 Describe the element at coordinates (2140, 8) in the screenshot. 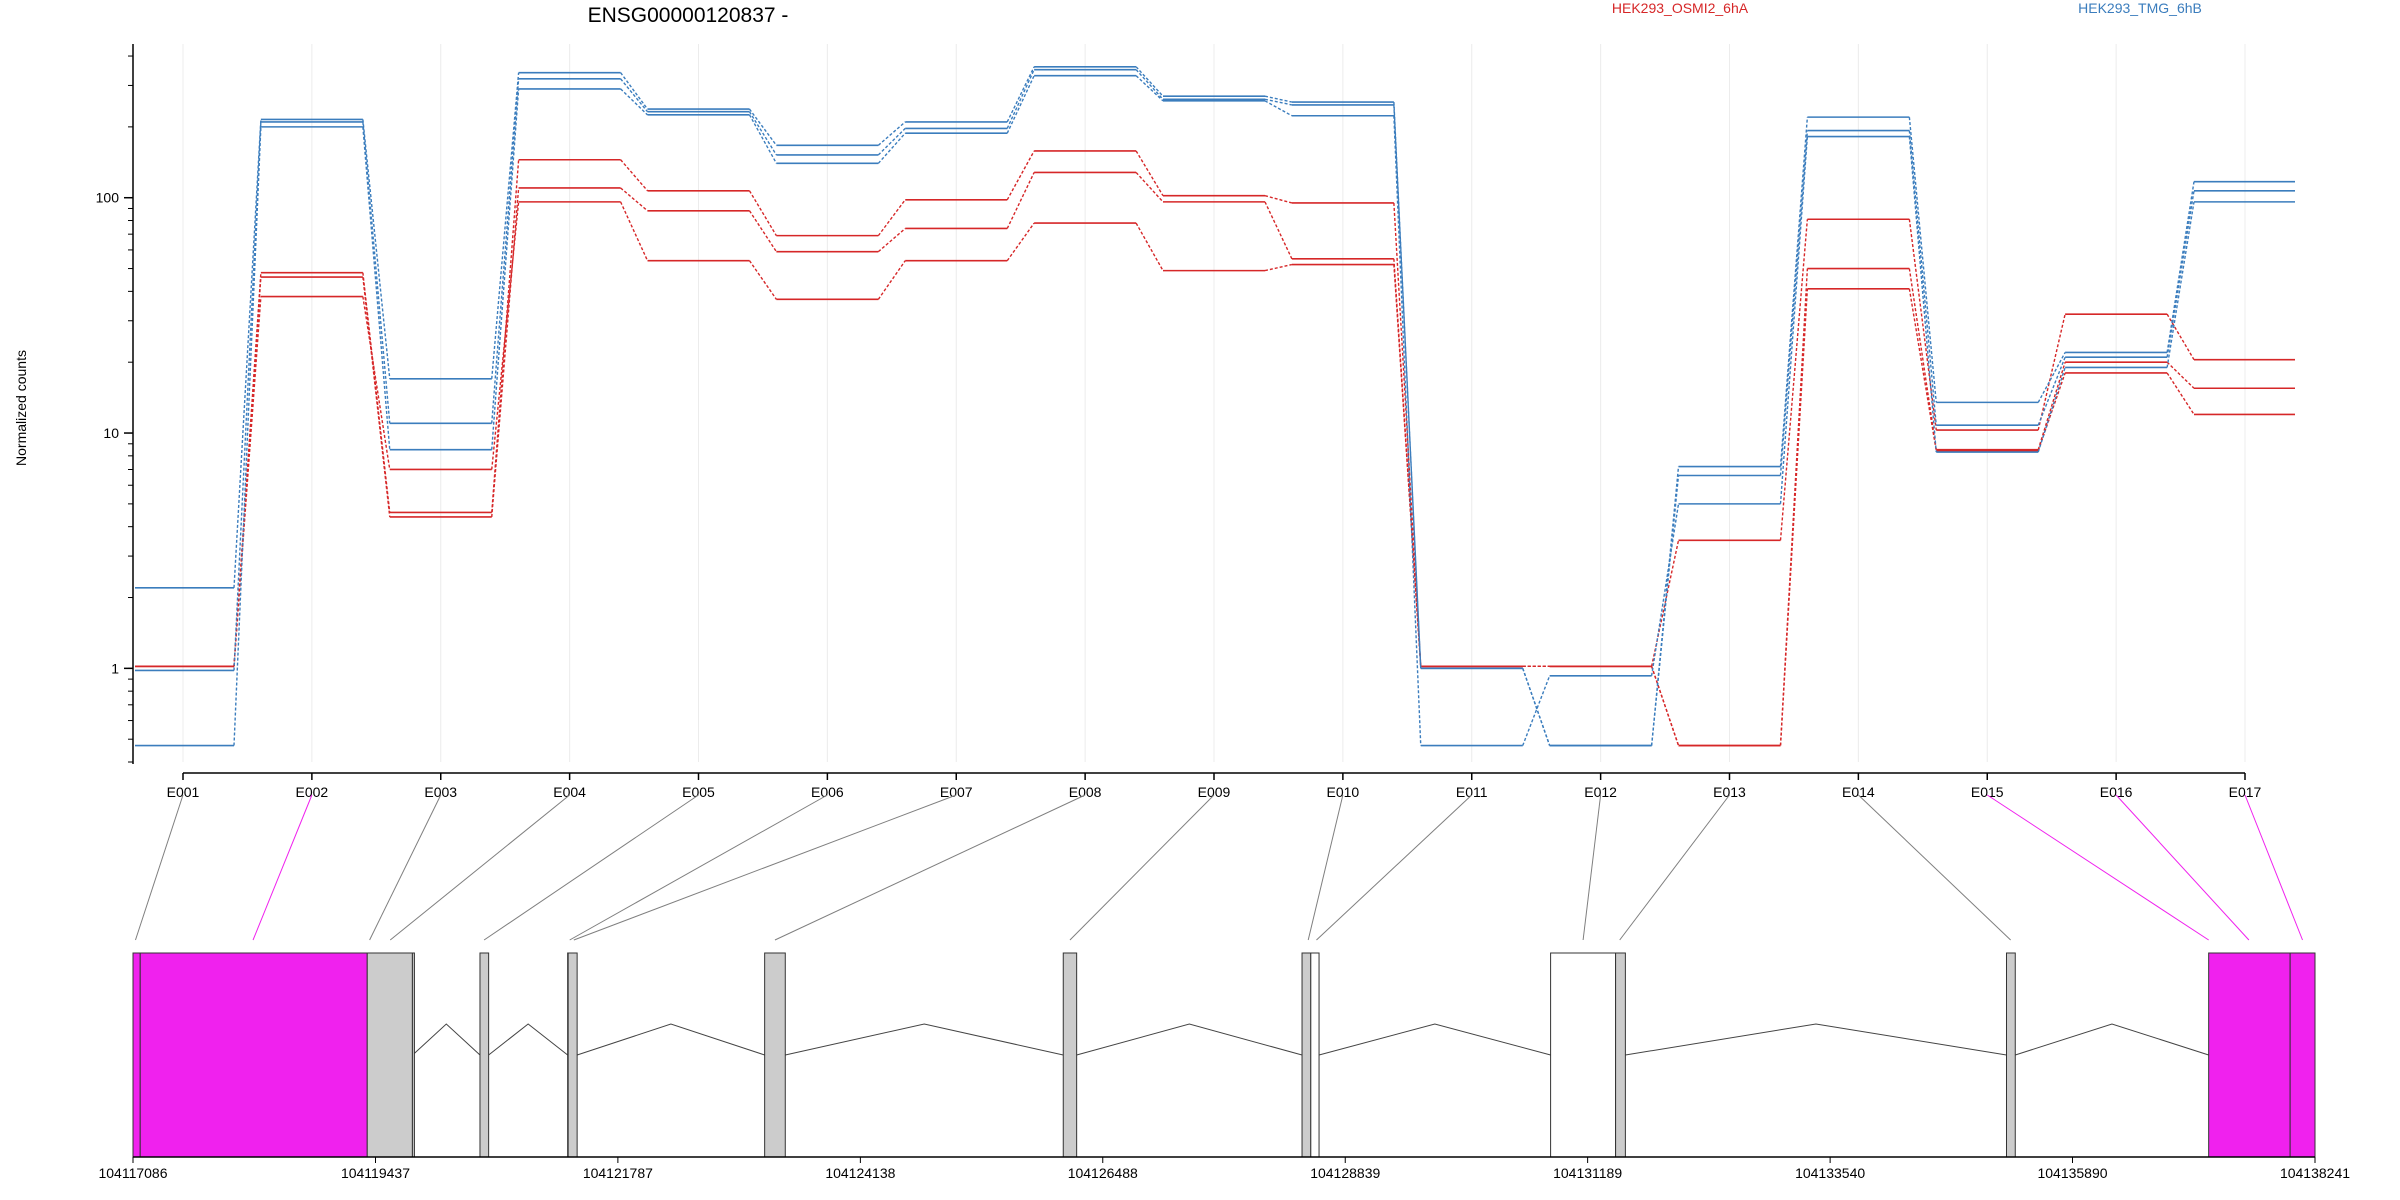

I see `legend-label-tmg: HEK293_TMG_6hB` at that location.